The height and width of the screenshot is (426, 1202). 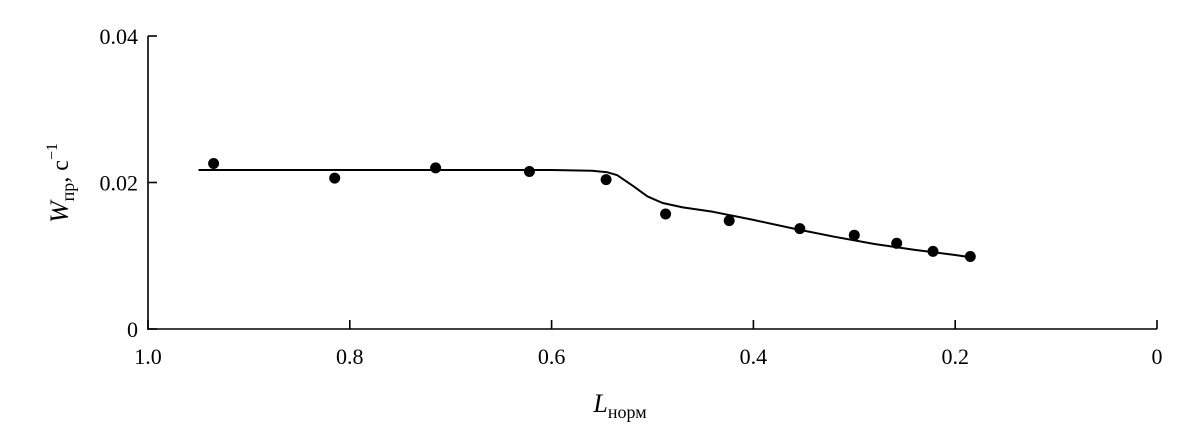 I want to click on x-tick-label: 0, so click(x=1157, y=356).